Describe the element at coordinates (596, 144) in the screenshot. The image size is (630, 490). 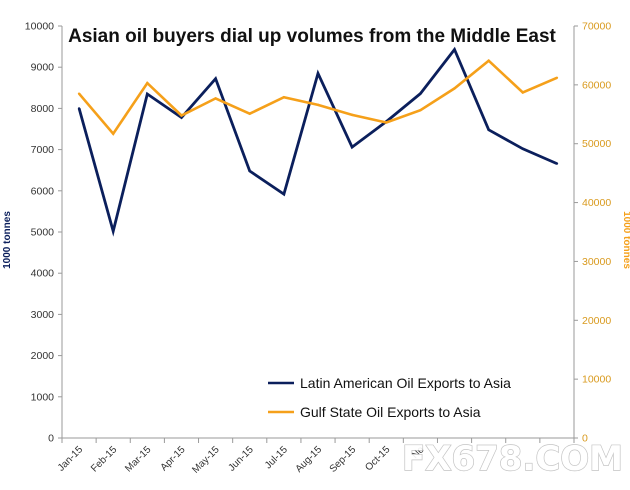
I see `right-tick-label: 50000` at that location.